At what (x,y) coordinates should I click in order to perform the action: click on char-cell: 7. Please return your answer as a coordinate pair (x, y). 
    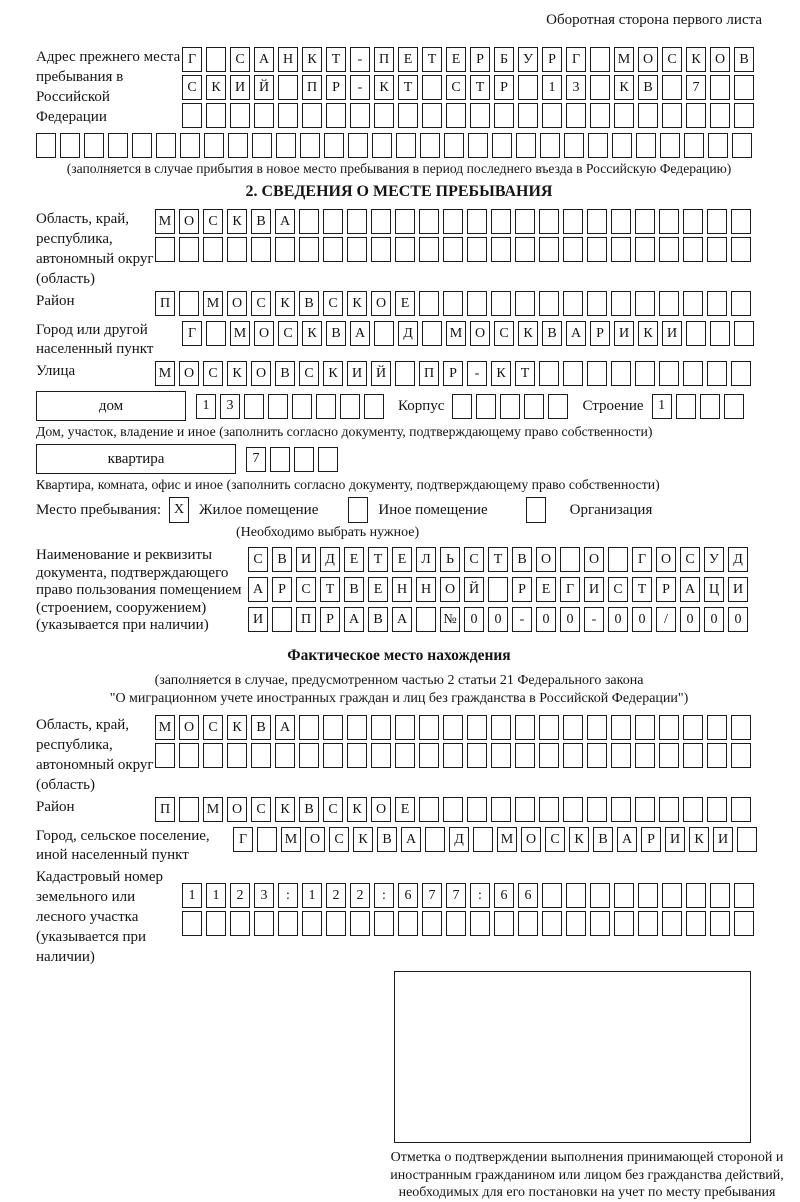
    Looking at the image, I should click on (432, 895).